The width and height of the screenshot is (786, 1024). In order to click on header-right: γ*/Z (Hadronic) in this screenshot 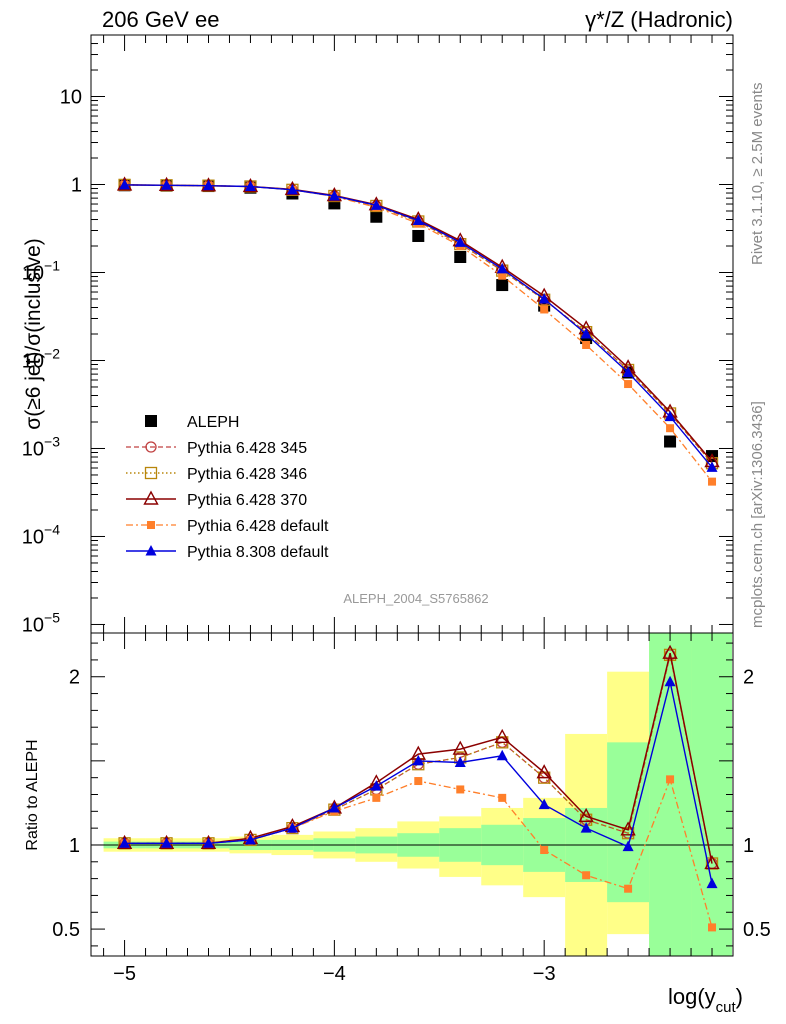, I will do `click(659, 19)`.